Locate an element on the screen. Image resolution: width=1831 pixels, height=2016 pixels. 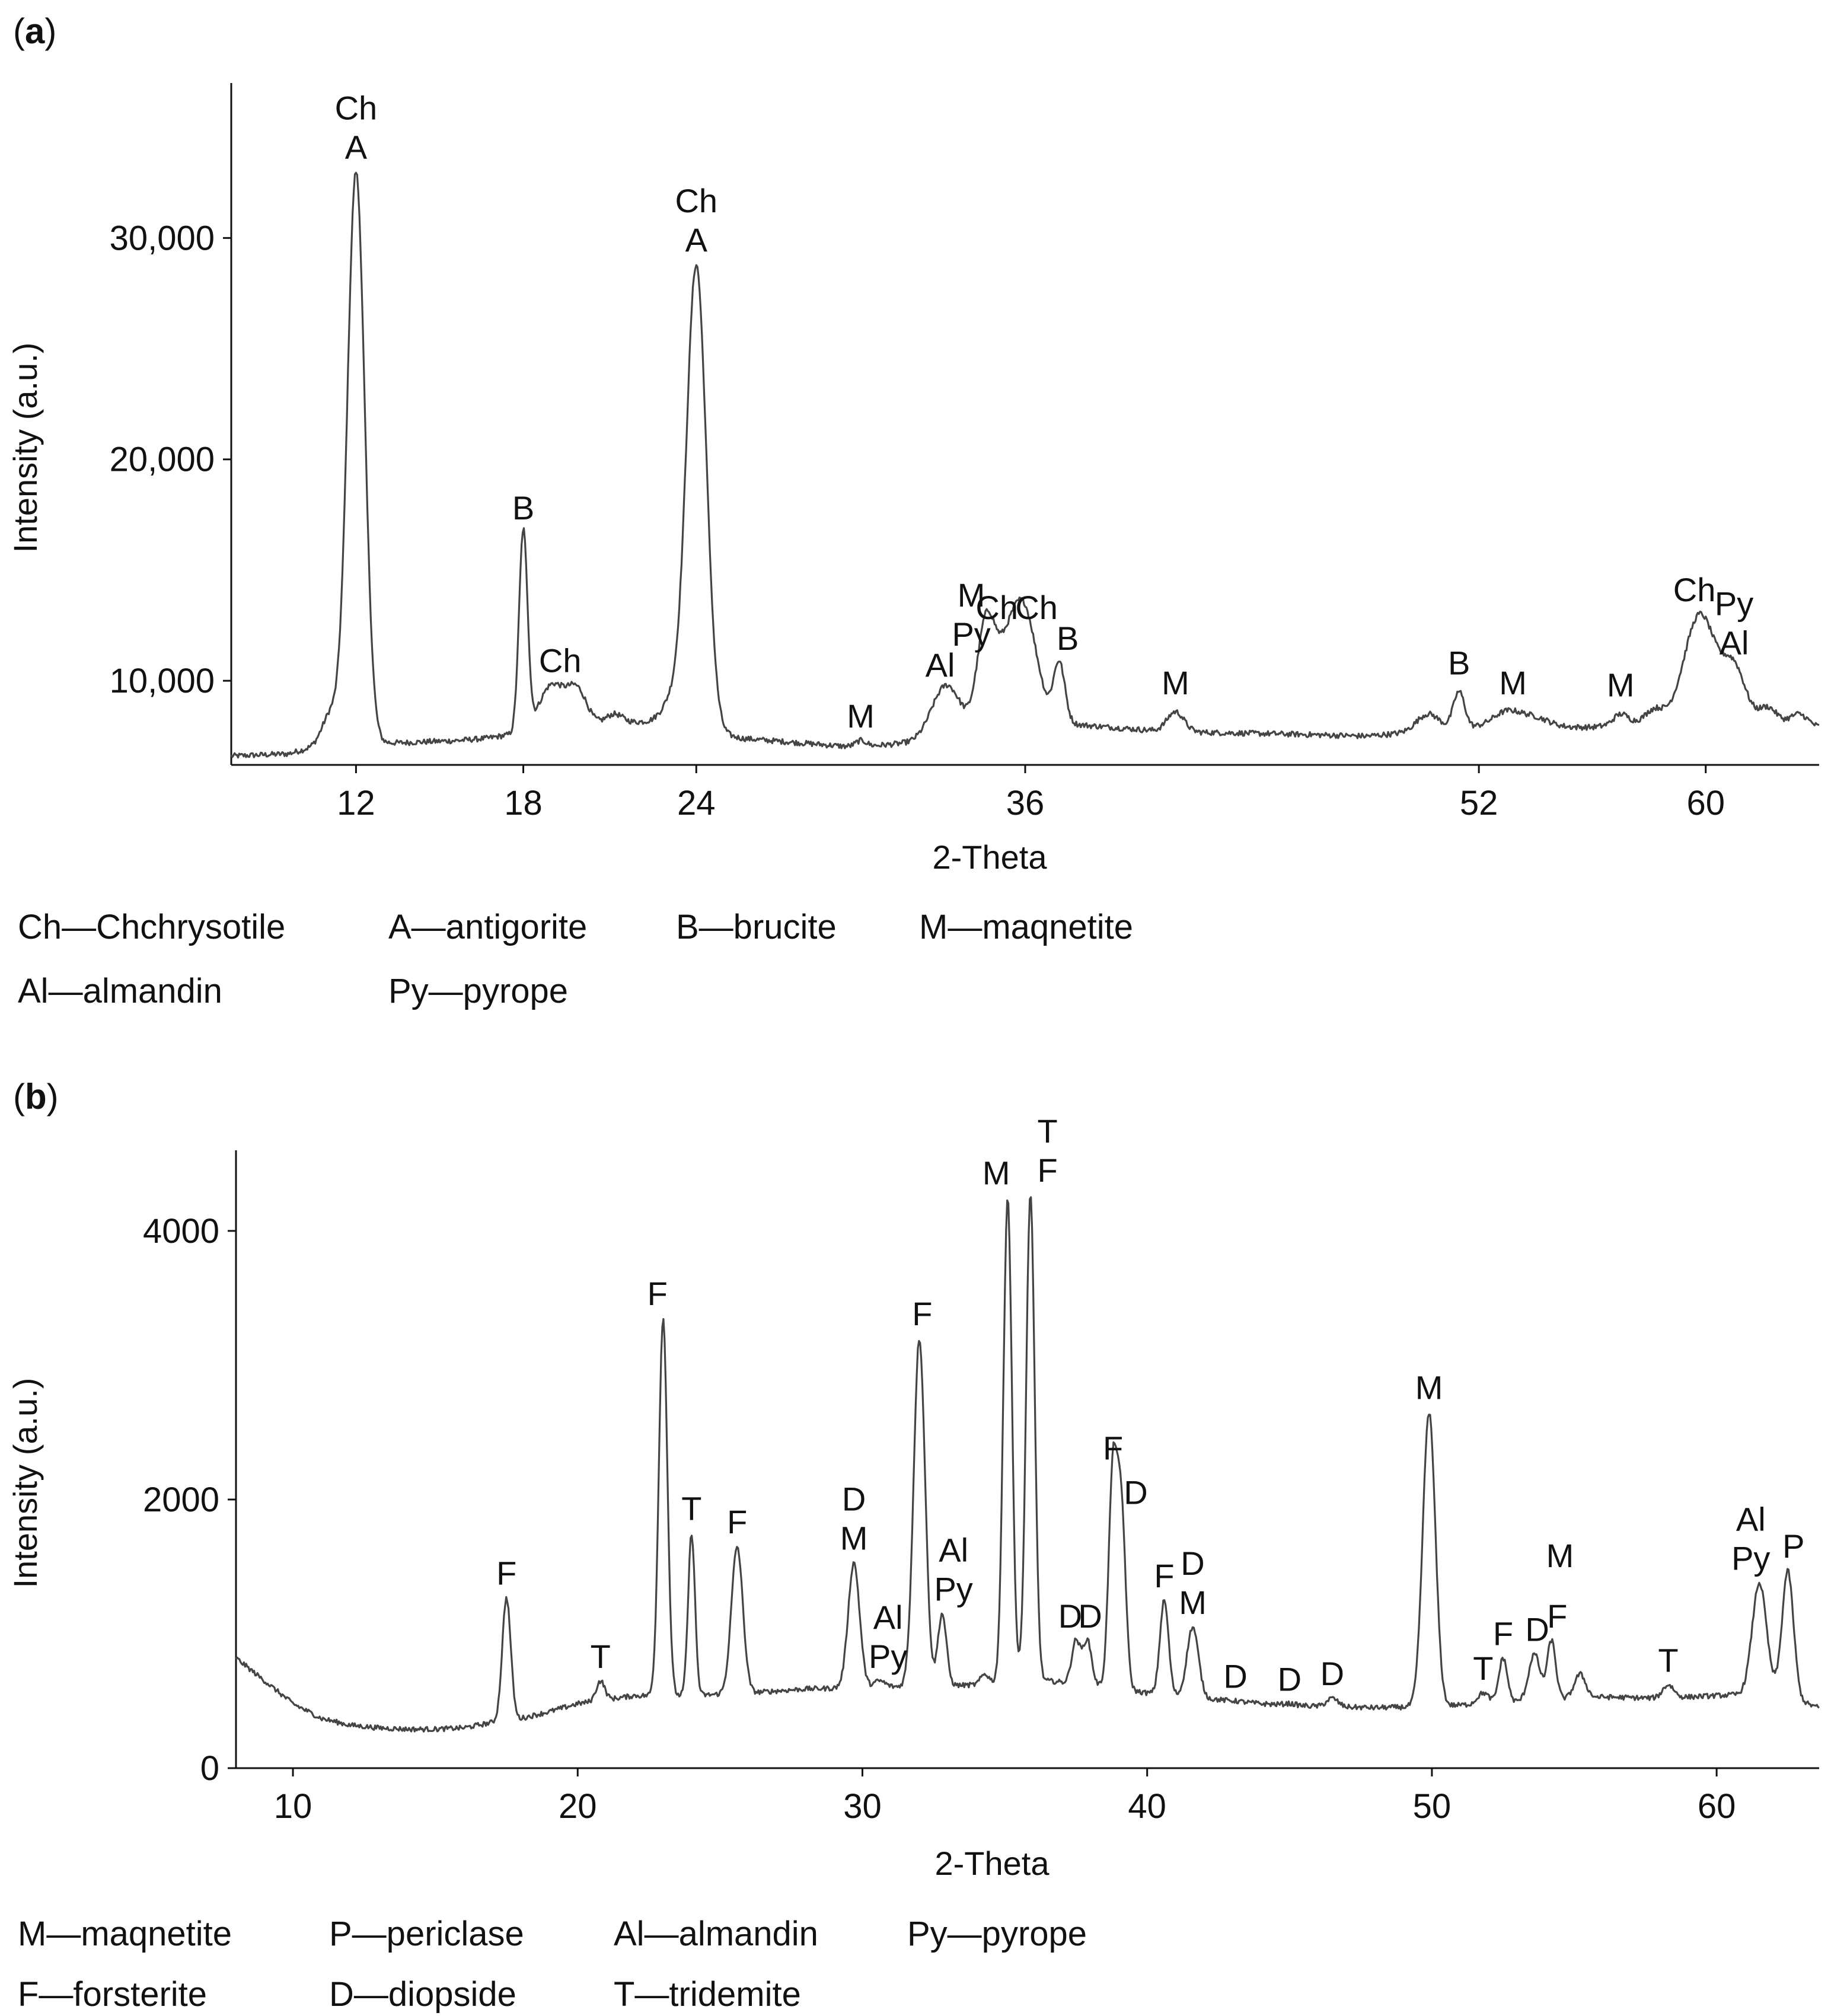
legend-b-item-p: P—periclase is located at coordinates (426, 1934).